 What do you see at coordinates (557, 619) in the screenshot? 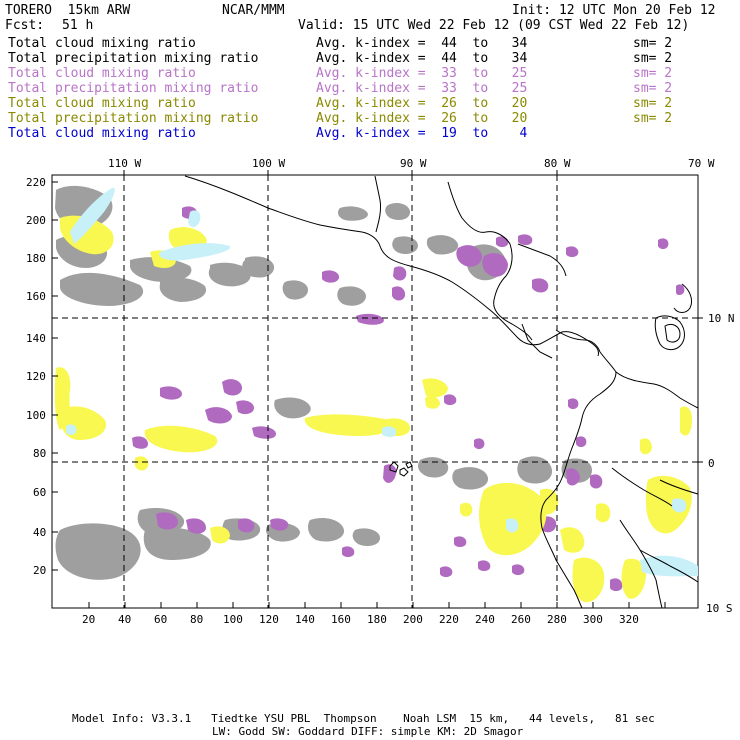
I see `x-tick-label: 280` at bounding box center [557, 619].